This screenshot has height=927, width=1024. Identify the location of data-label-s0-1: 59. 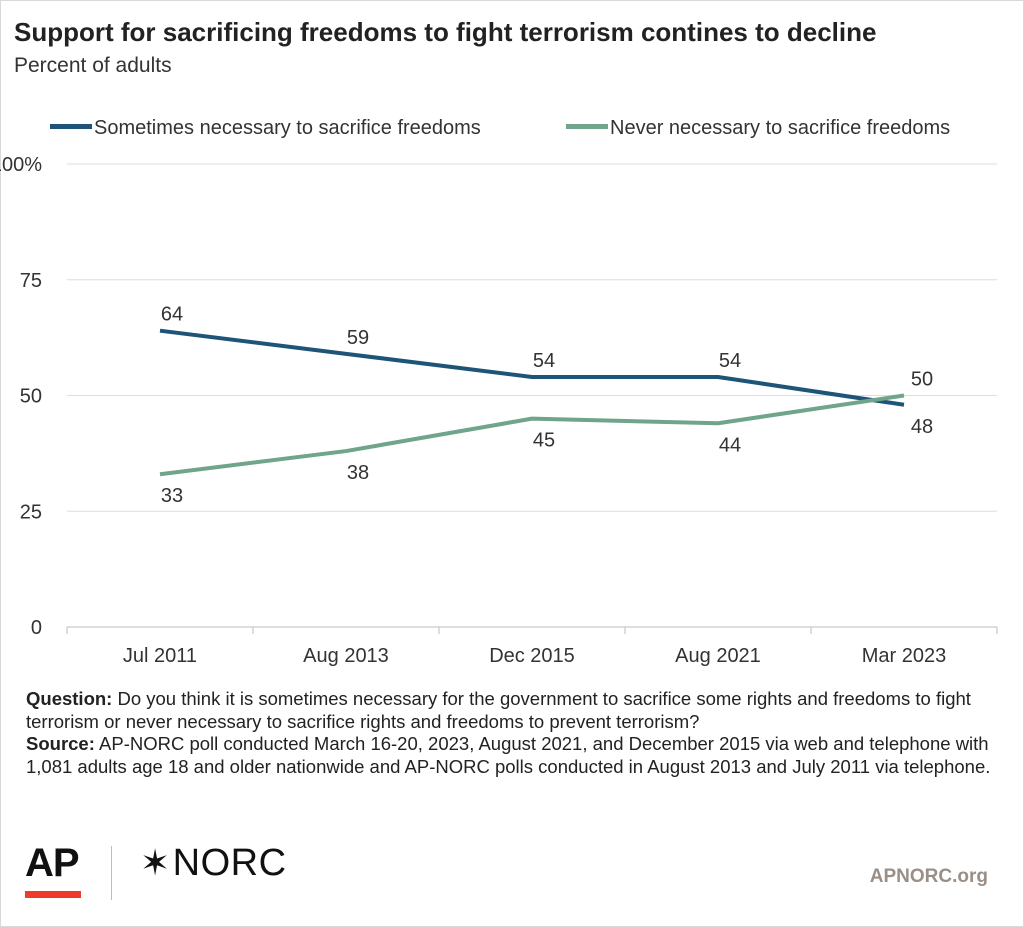
(358, 338).